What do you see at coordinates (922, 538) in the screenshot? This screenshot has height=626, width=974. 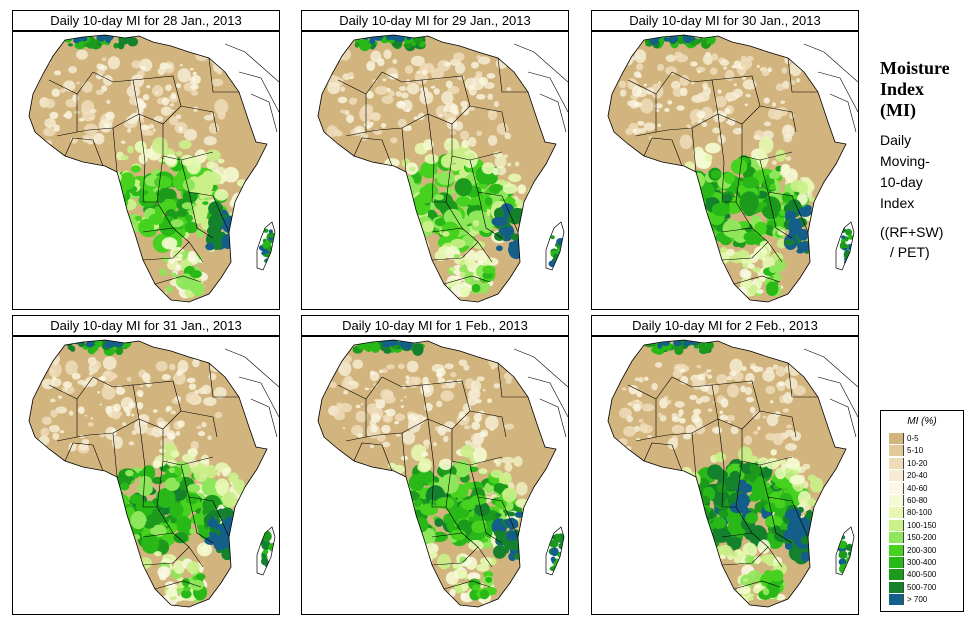 I see `key-label: 150-200` at bounding box center [922, 538].